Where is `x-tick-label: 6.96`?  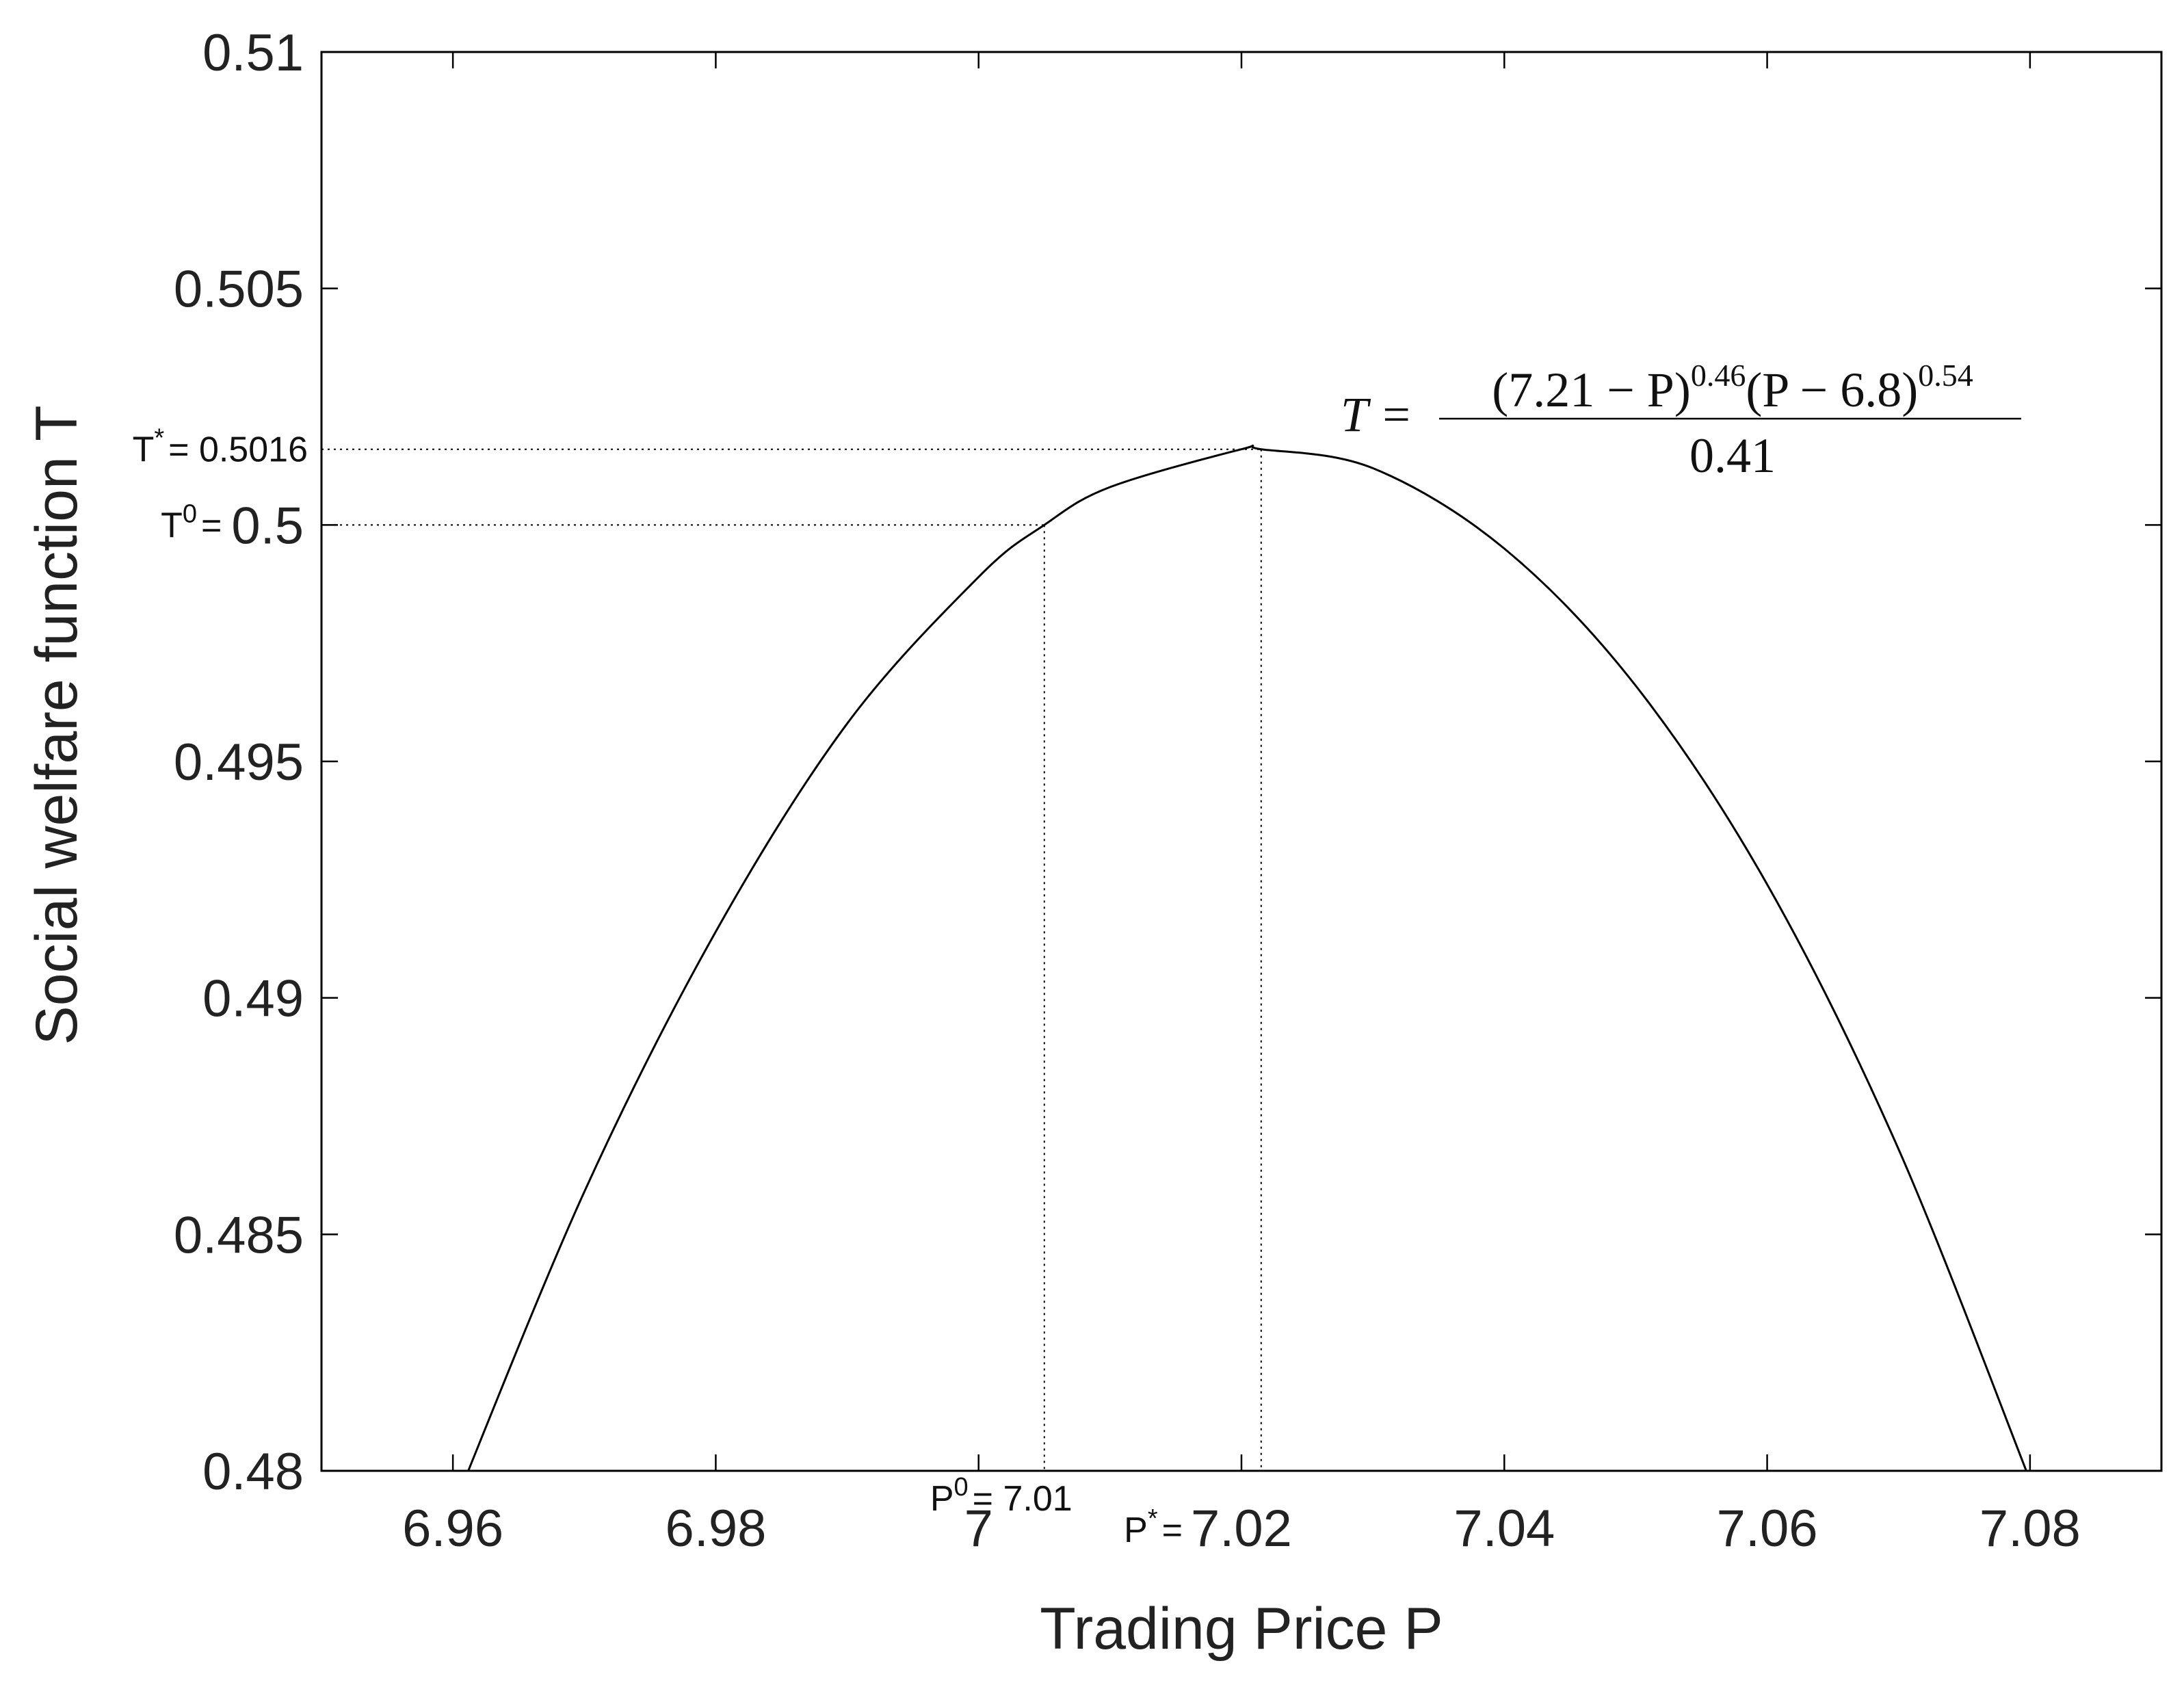 x-tick-label: 6.96 is located at coordinates (452, 1529).